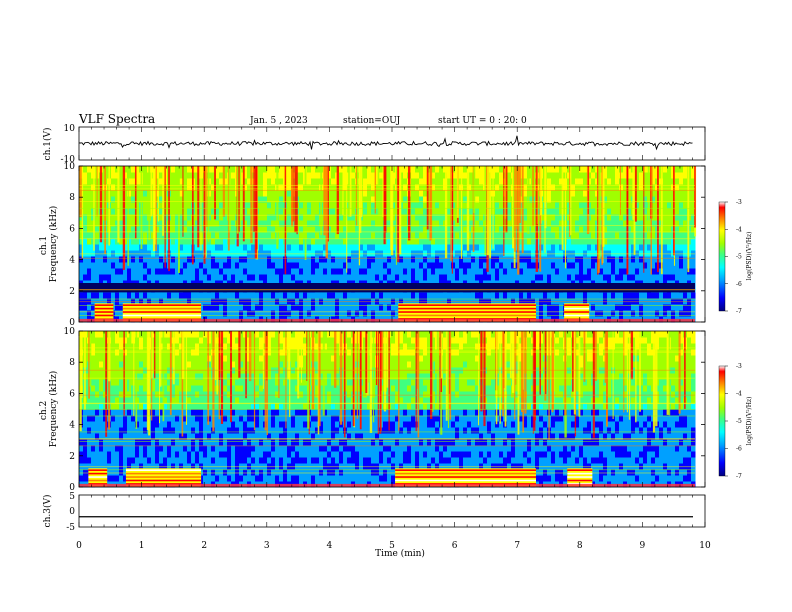 This screenshot has height=612, width=792. What do you see at coordinates (162, 305) in the screenshot?
I see `emission-burst-line` at bounding box center [162, 305].